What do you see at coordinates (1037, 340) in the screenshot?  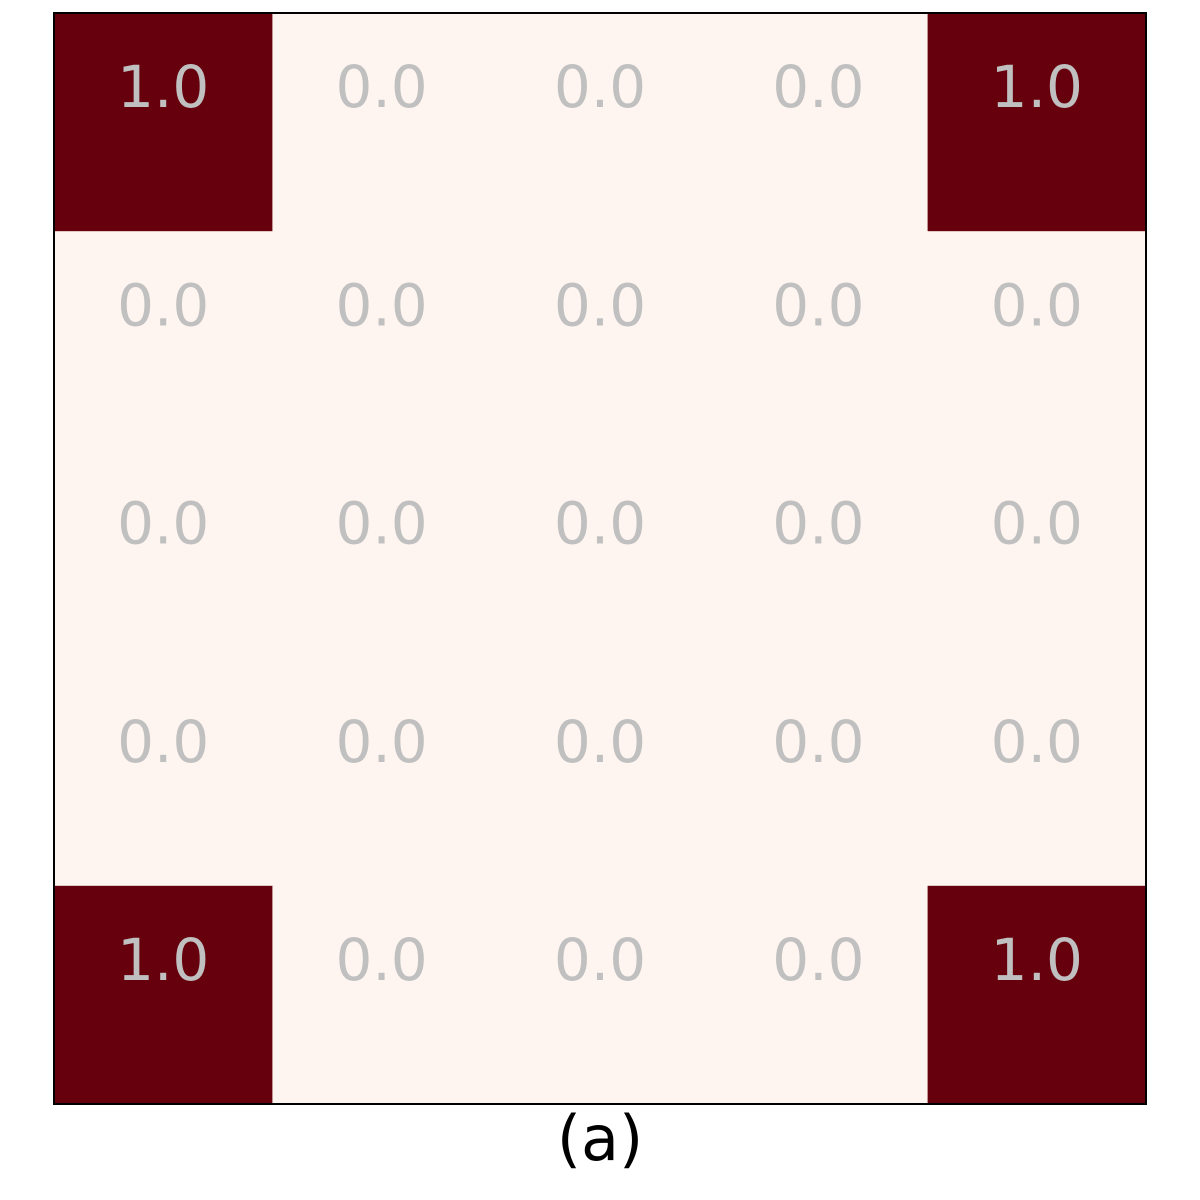 I see `heatmap-cell-r1-c4` at bounding box center [1037, 340].